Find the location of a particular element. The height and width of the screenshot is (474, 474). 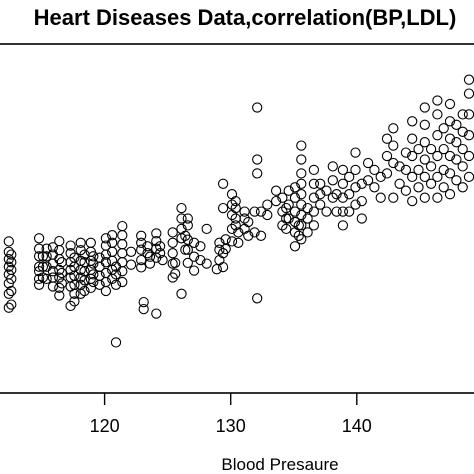

x-tick-label: 120 is located at coordinates (105, 426).